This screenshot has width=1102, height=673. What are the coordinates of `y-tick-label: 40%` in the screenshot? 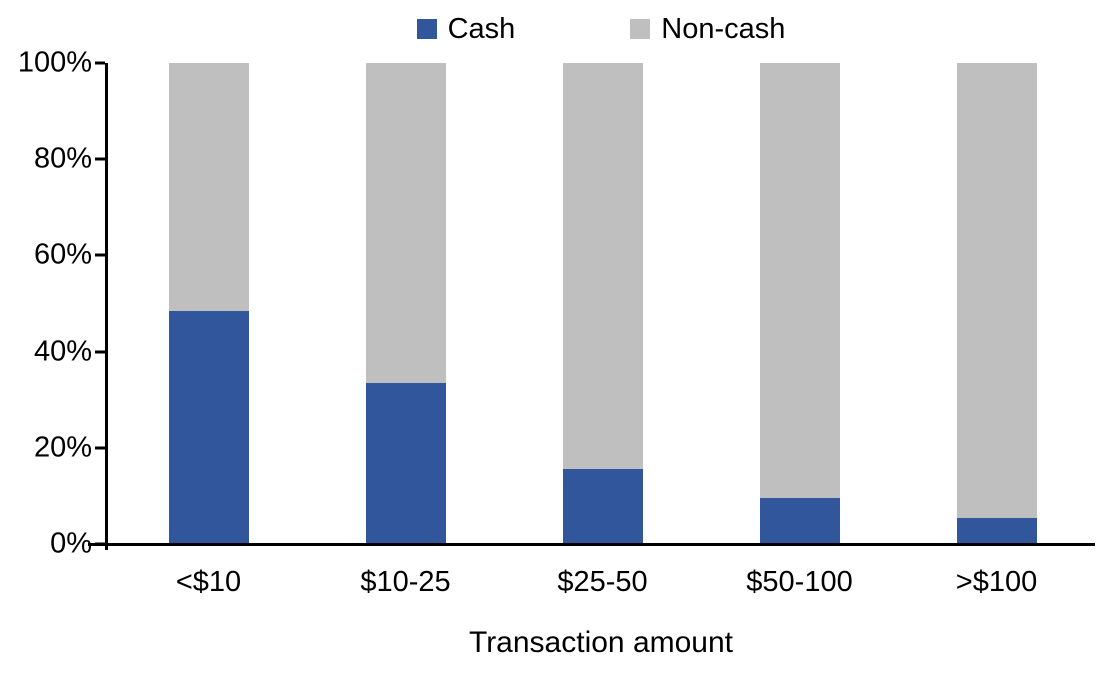 It's located at (62, 351).